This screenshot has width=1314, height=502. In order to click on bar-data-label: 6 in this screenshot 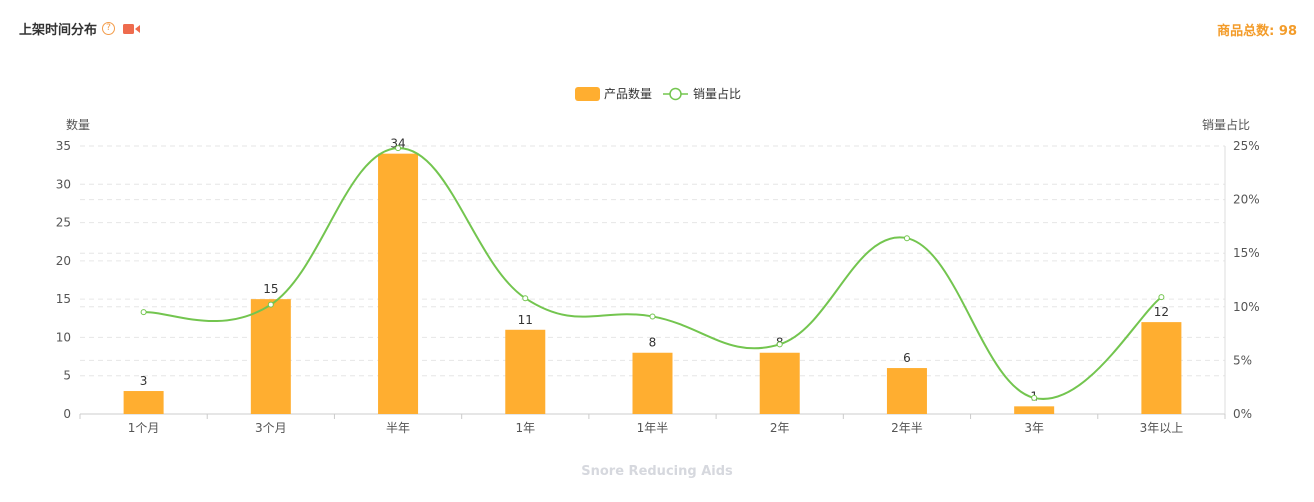, I will do `click(907, 358)`.